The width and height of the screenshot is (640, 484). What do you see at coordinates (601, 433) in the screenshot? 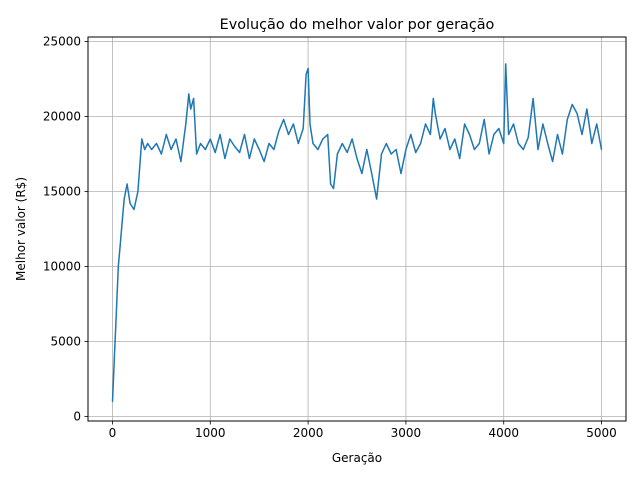
I see `x-tick-label-5: 5000` at bounding box center [601, 433].